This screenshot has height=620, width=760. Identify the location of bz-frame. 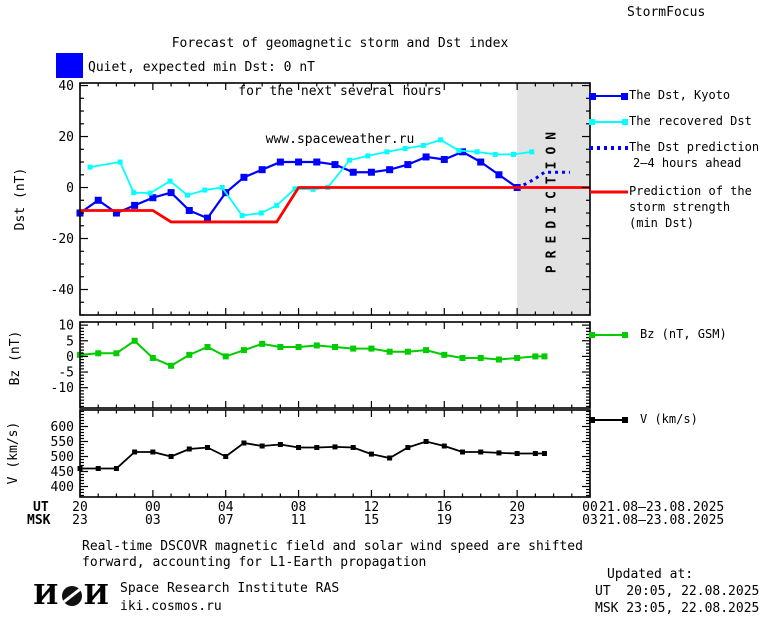
(335, 365).